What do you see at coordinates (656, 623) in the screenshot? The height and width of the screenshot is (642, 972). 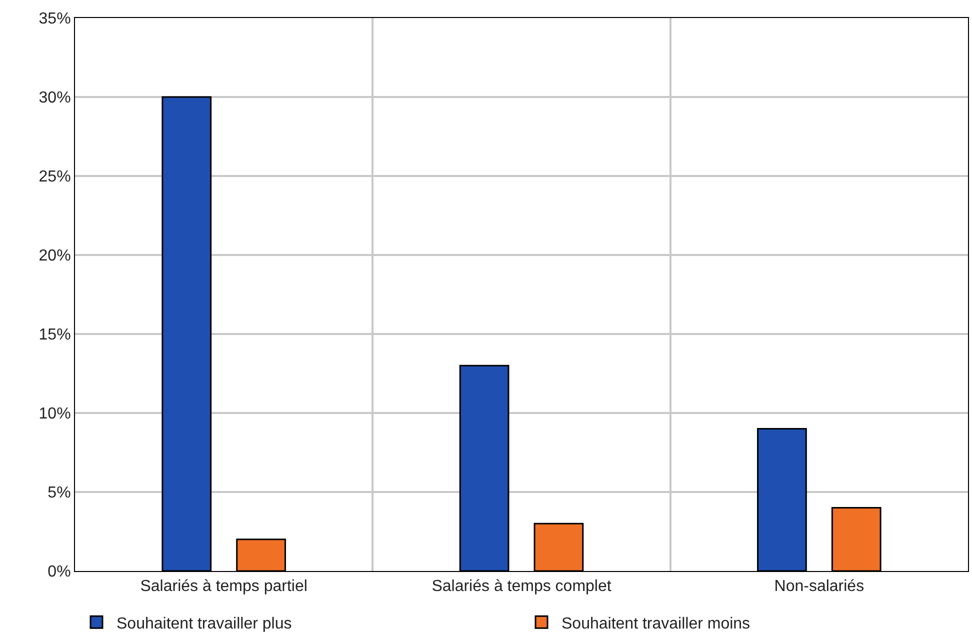 I see `legend-label: Souhaitent travailler moins` at bounding box center [656, 623].